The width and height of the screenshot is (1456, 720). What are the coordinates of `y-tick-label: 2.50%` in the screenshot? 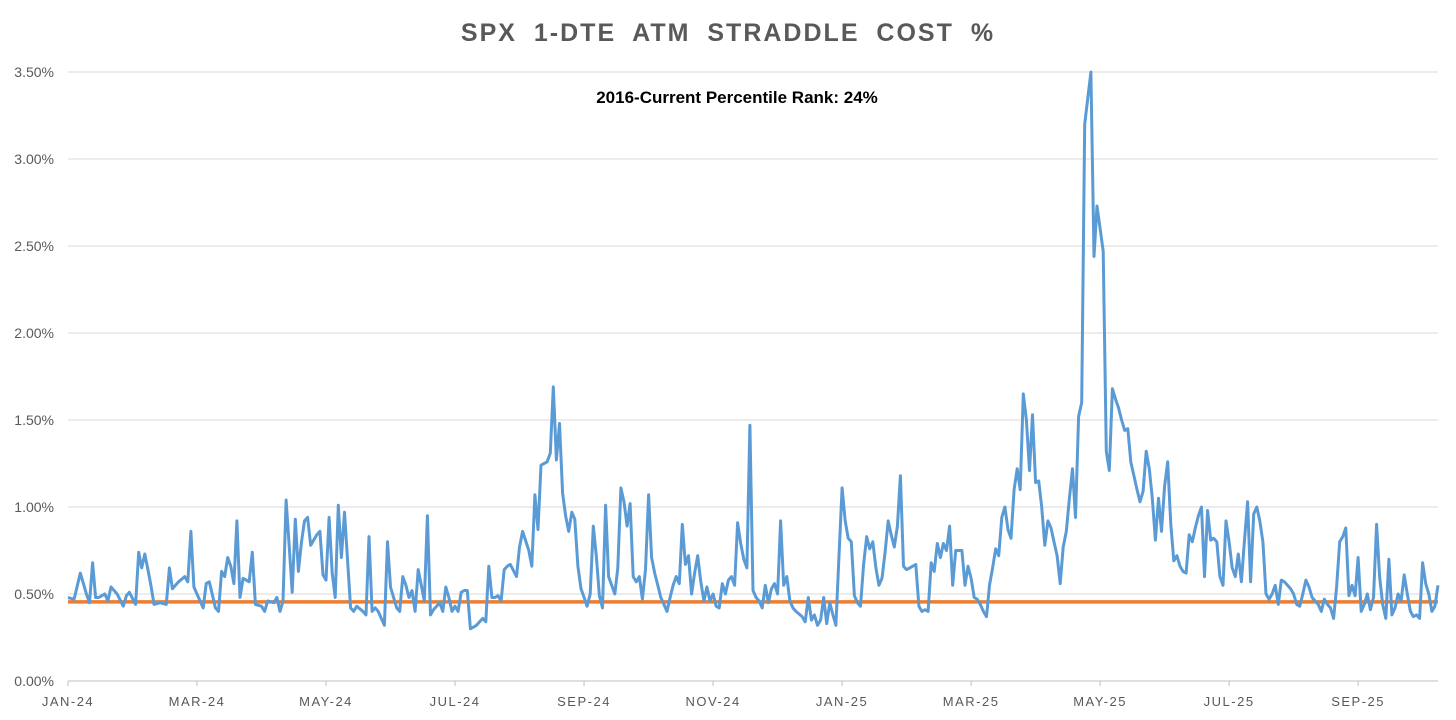 It's located at (34, 246).